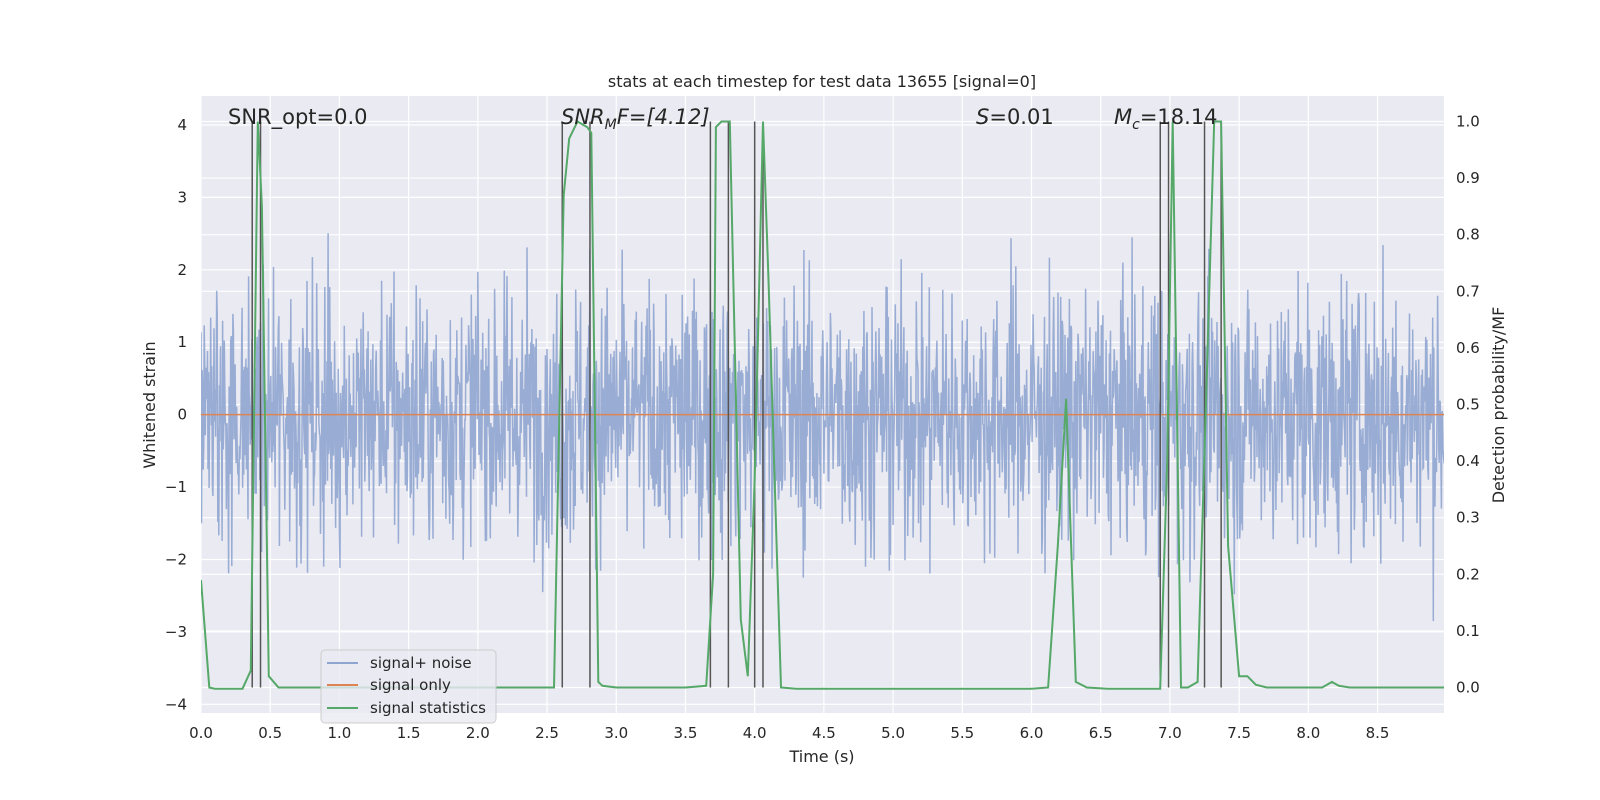 This screenshot has height=800, width=1600. Describe the element at coordinates (1170, 733) in the screenshot. I see `x-tick-label: 7.0` at that location.